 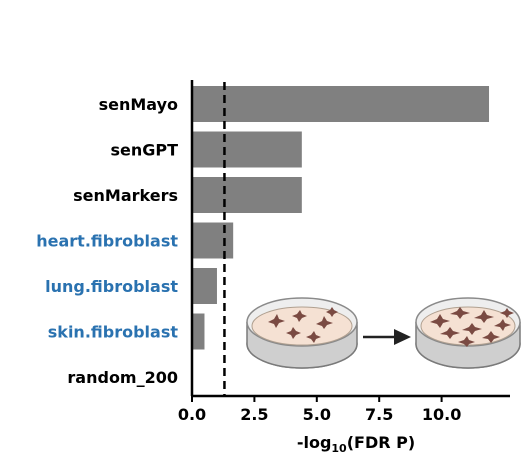 I want to click on x-axis-title-prefix: -log, so click(x=314, y=442).